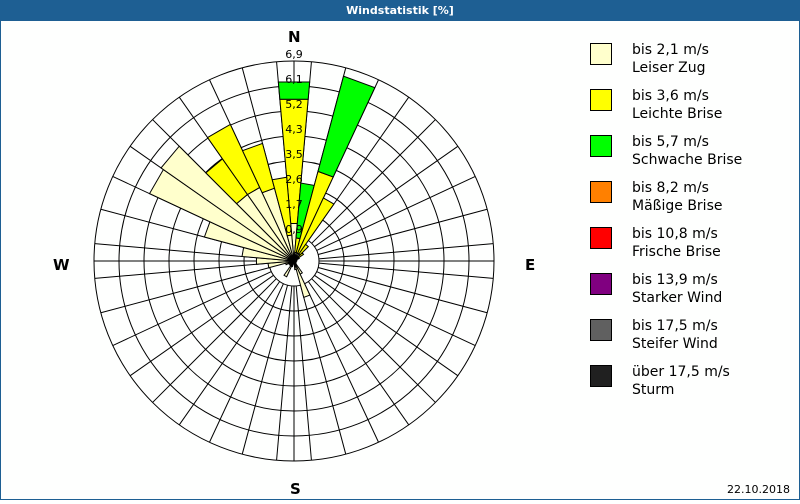 Image resolution: width=800 pixels, height=504 pixels. What do you see at coordinates (676, 252) in the screenshot?
I see `legend-label: Frische Brise` at bounding box center [676, 252].